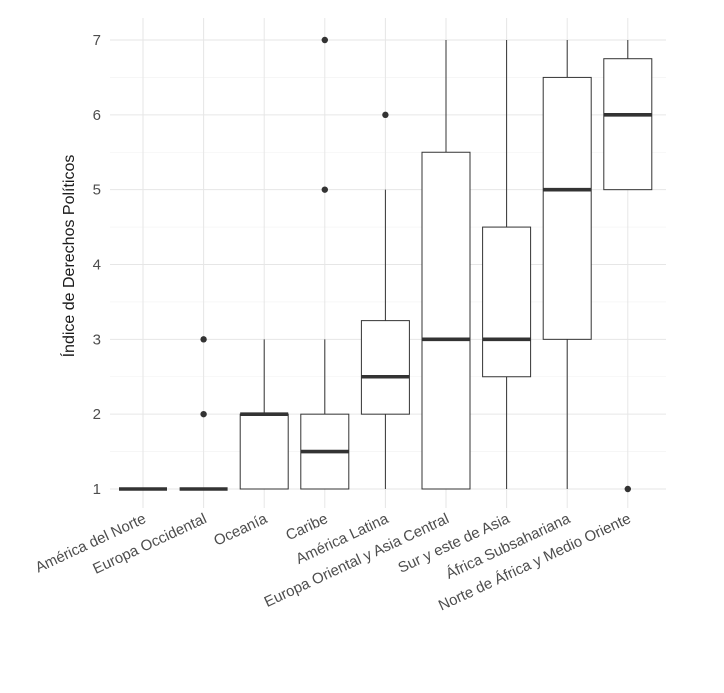  Describe the element at coordinates (68, 256) in the screenshot. I see `y-axis-label: Índice de Derechos Políticos` at that location.